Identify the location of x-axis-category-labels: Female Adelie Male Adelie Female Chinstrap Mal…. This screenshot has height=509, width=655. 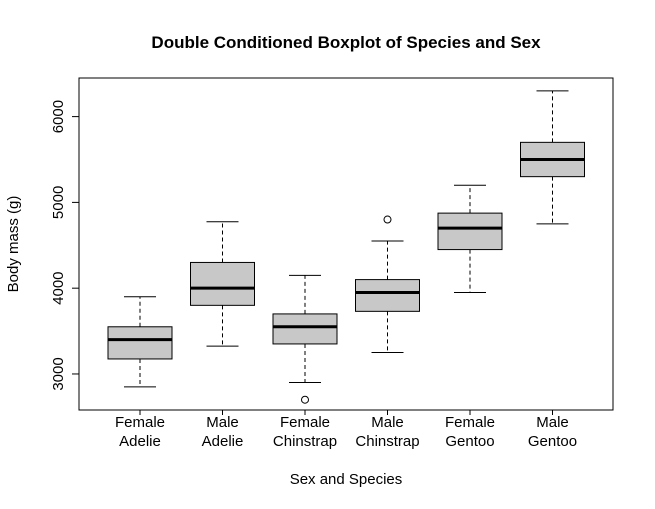
(346, 430).